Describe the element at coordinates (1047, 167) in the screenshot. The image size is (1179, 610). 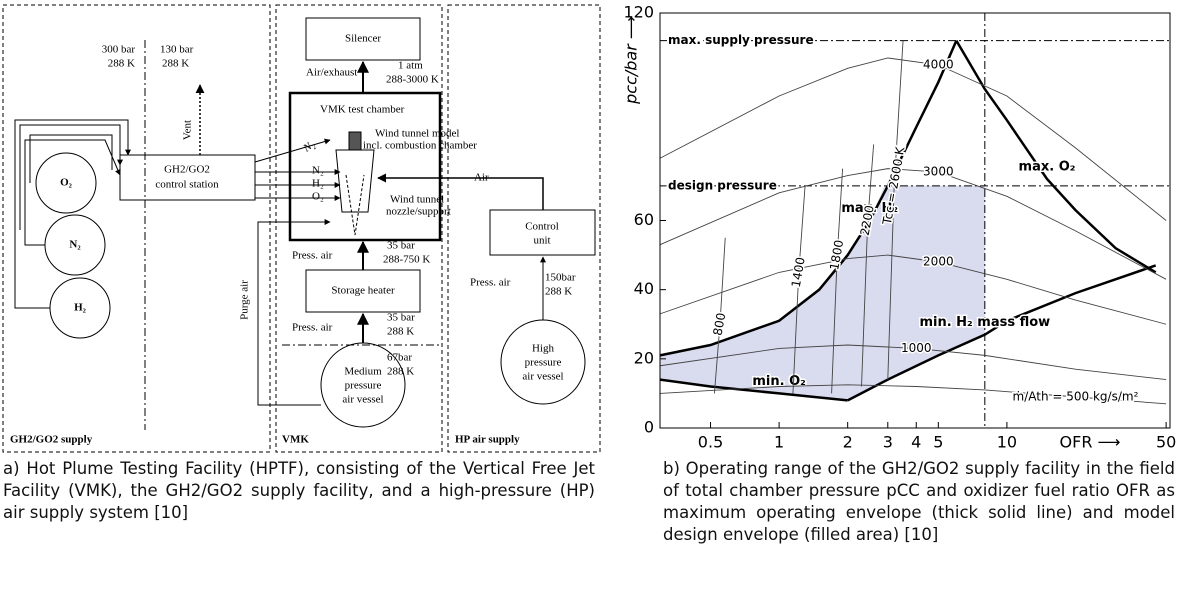
I see `curve-label: max. O₂` at that location.